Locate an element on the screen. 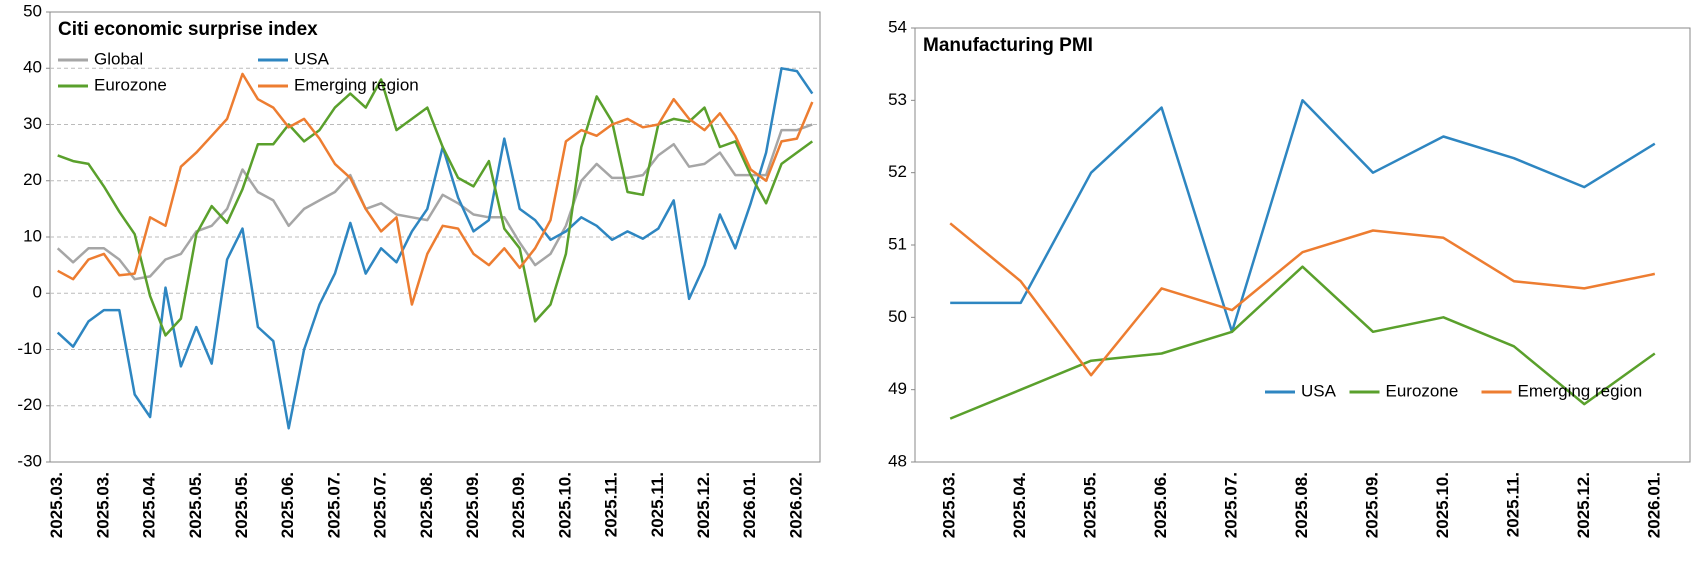 Image resolution: width=1703 pixels, height=580 pixels. y-tick-label: 20 is located at coordinates (32, 179).